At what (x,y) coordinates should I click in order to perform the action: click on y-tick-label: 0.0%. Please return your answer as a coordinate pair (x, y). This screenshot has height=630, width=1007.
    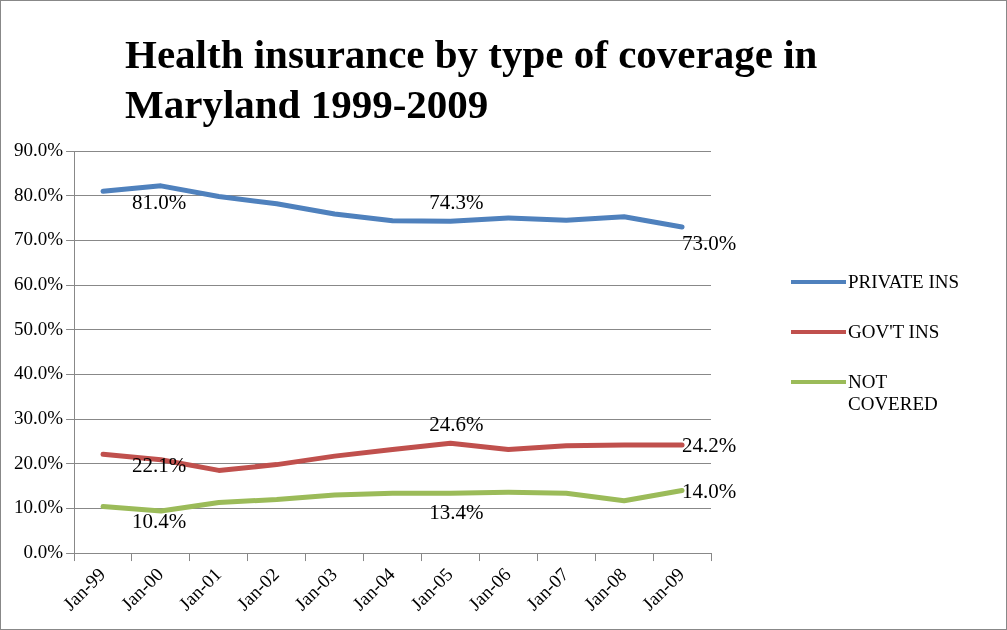
    Looking at the image, I should click on (43, 552).